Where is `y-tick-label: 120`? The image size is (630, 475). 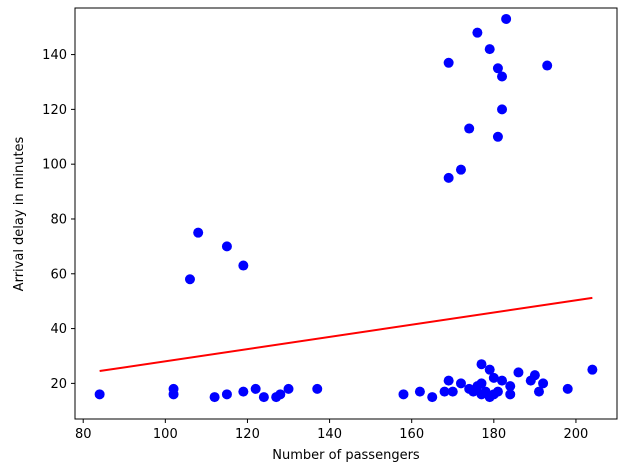 y-tick-label: 120 is located at coordinates (54, 110).